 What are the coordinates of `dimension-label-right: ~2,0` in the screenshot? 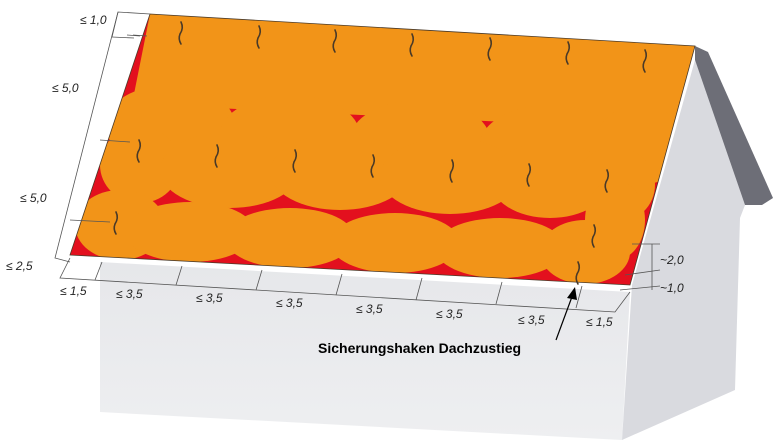 It's located at (672, 260).